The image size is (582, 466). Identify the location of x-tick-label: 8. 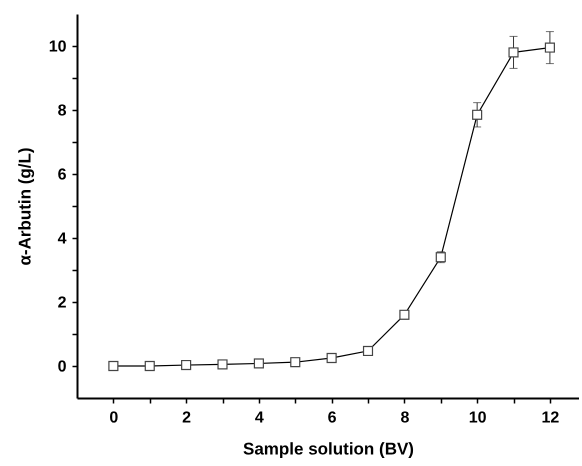
(405, 418).